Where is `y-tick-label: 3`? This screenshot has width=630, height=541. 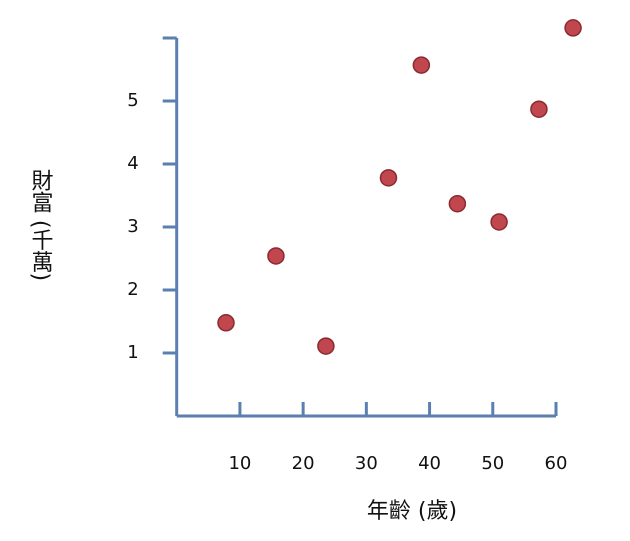
y-tick-label: 3 is located at coordinates (132, 226).